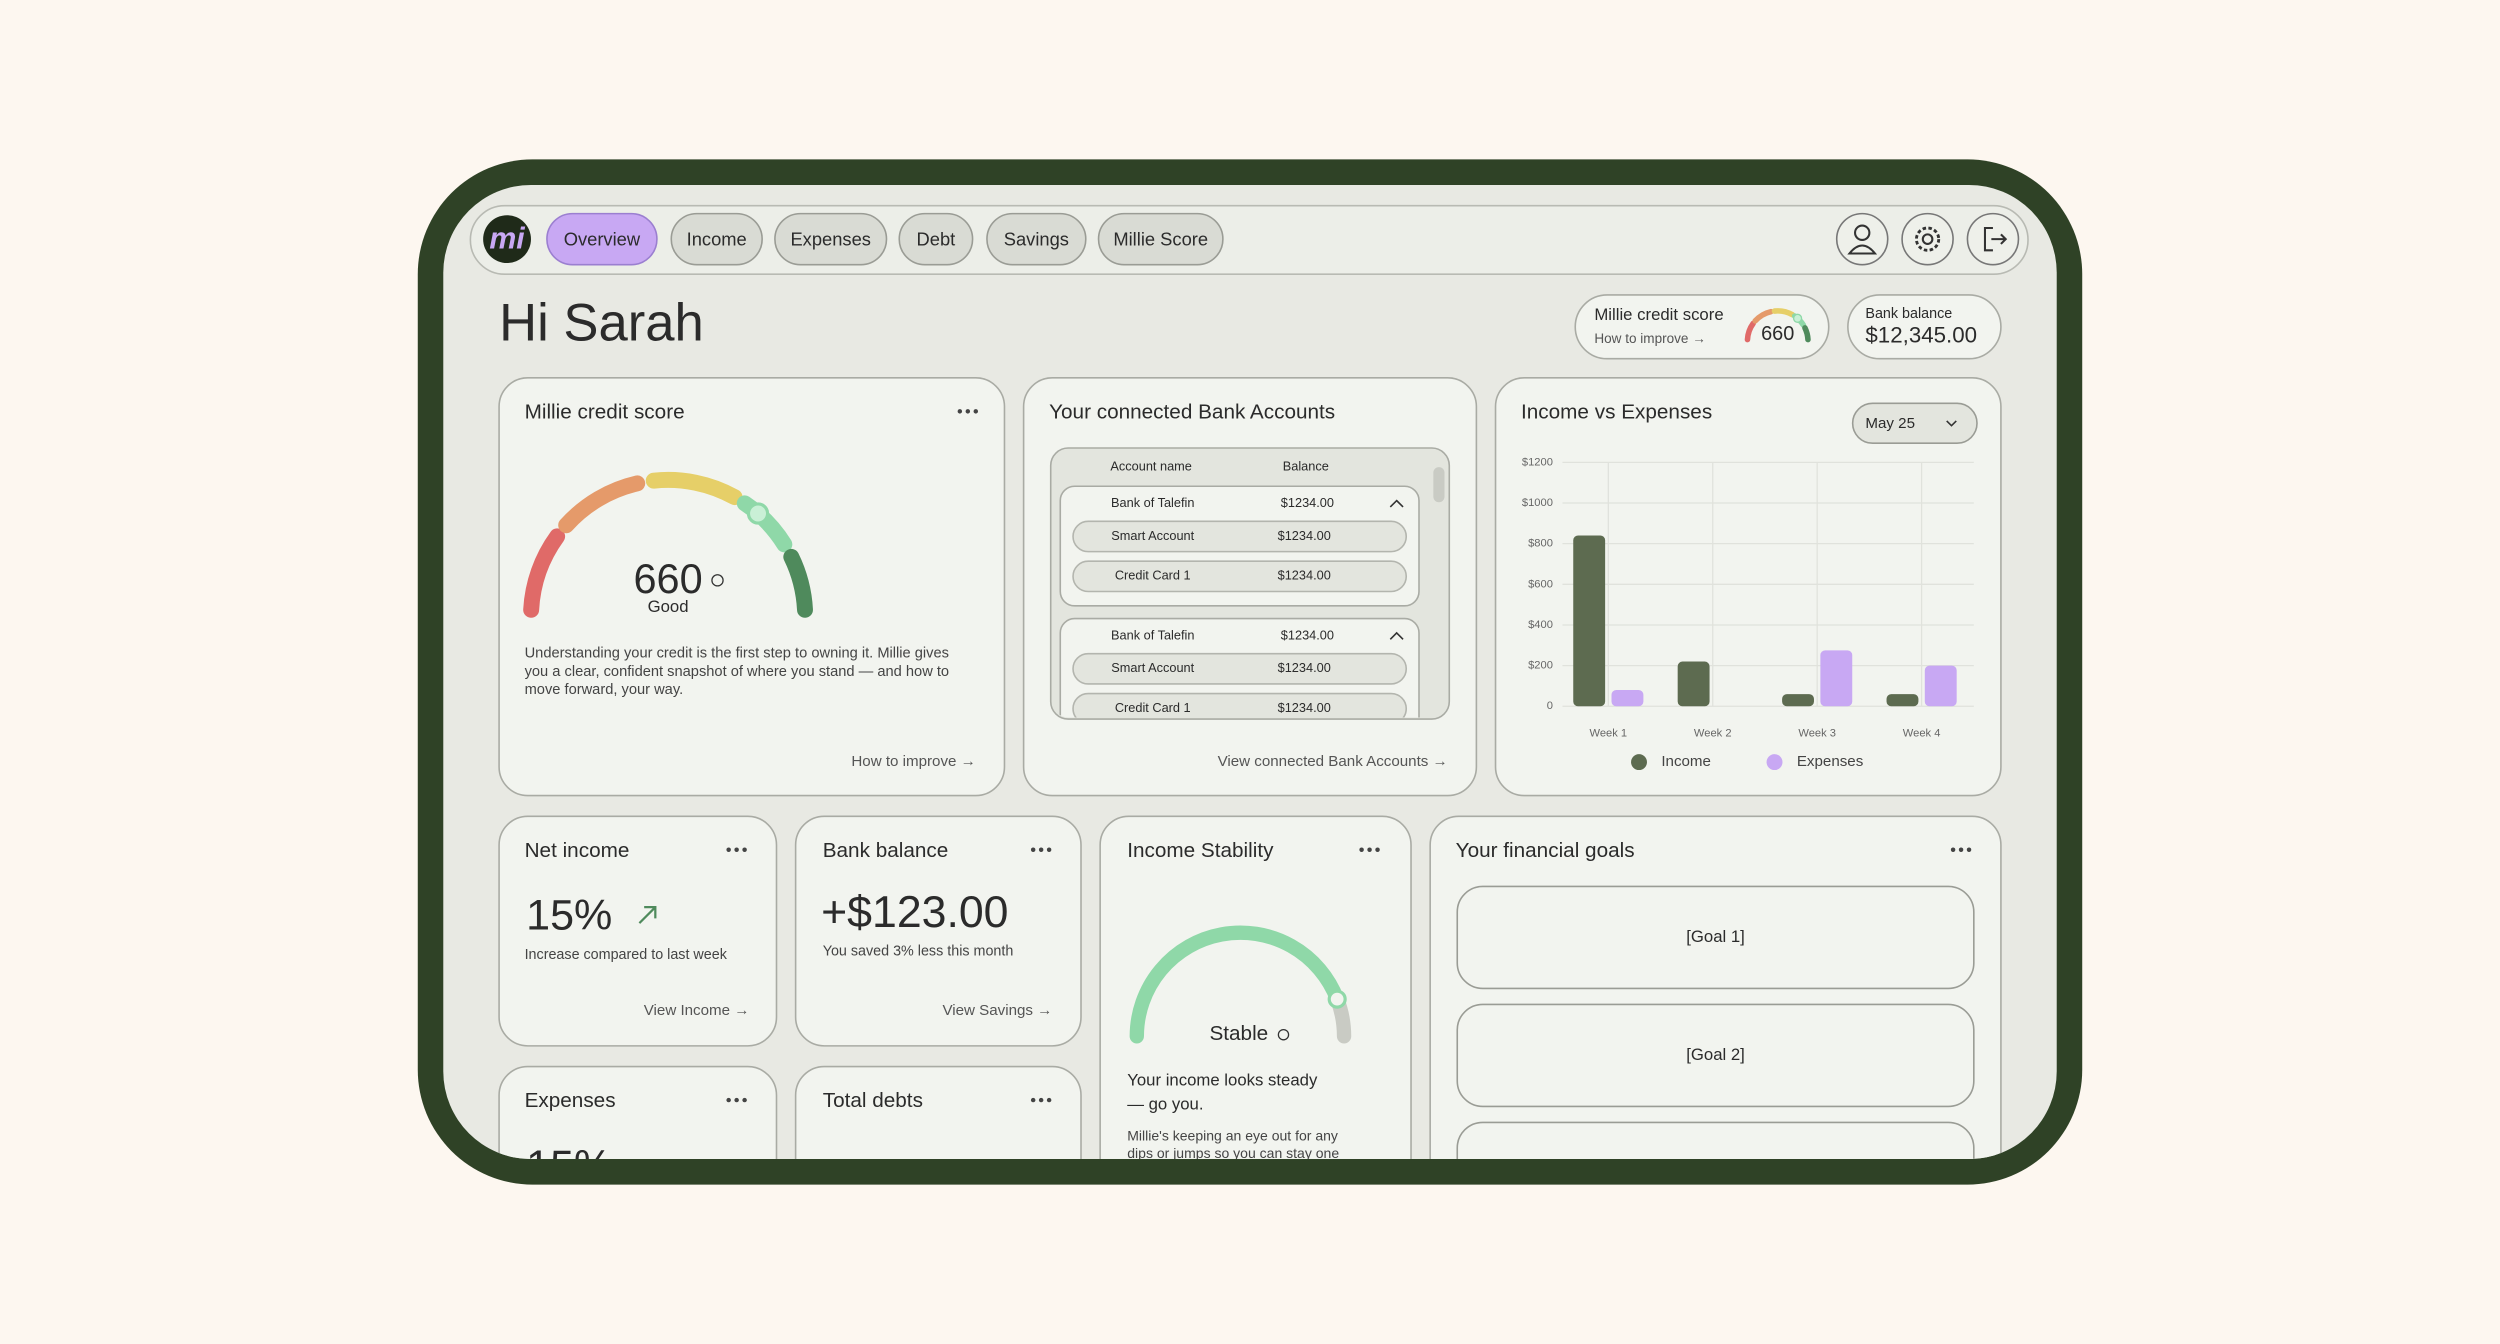  Describe the element at coordinates (1240, 576) in the screenshot. I see `account-row` at that location.